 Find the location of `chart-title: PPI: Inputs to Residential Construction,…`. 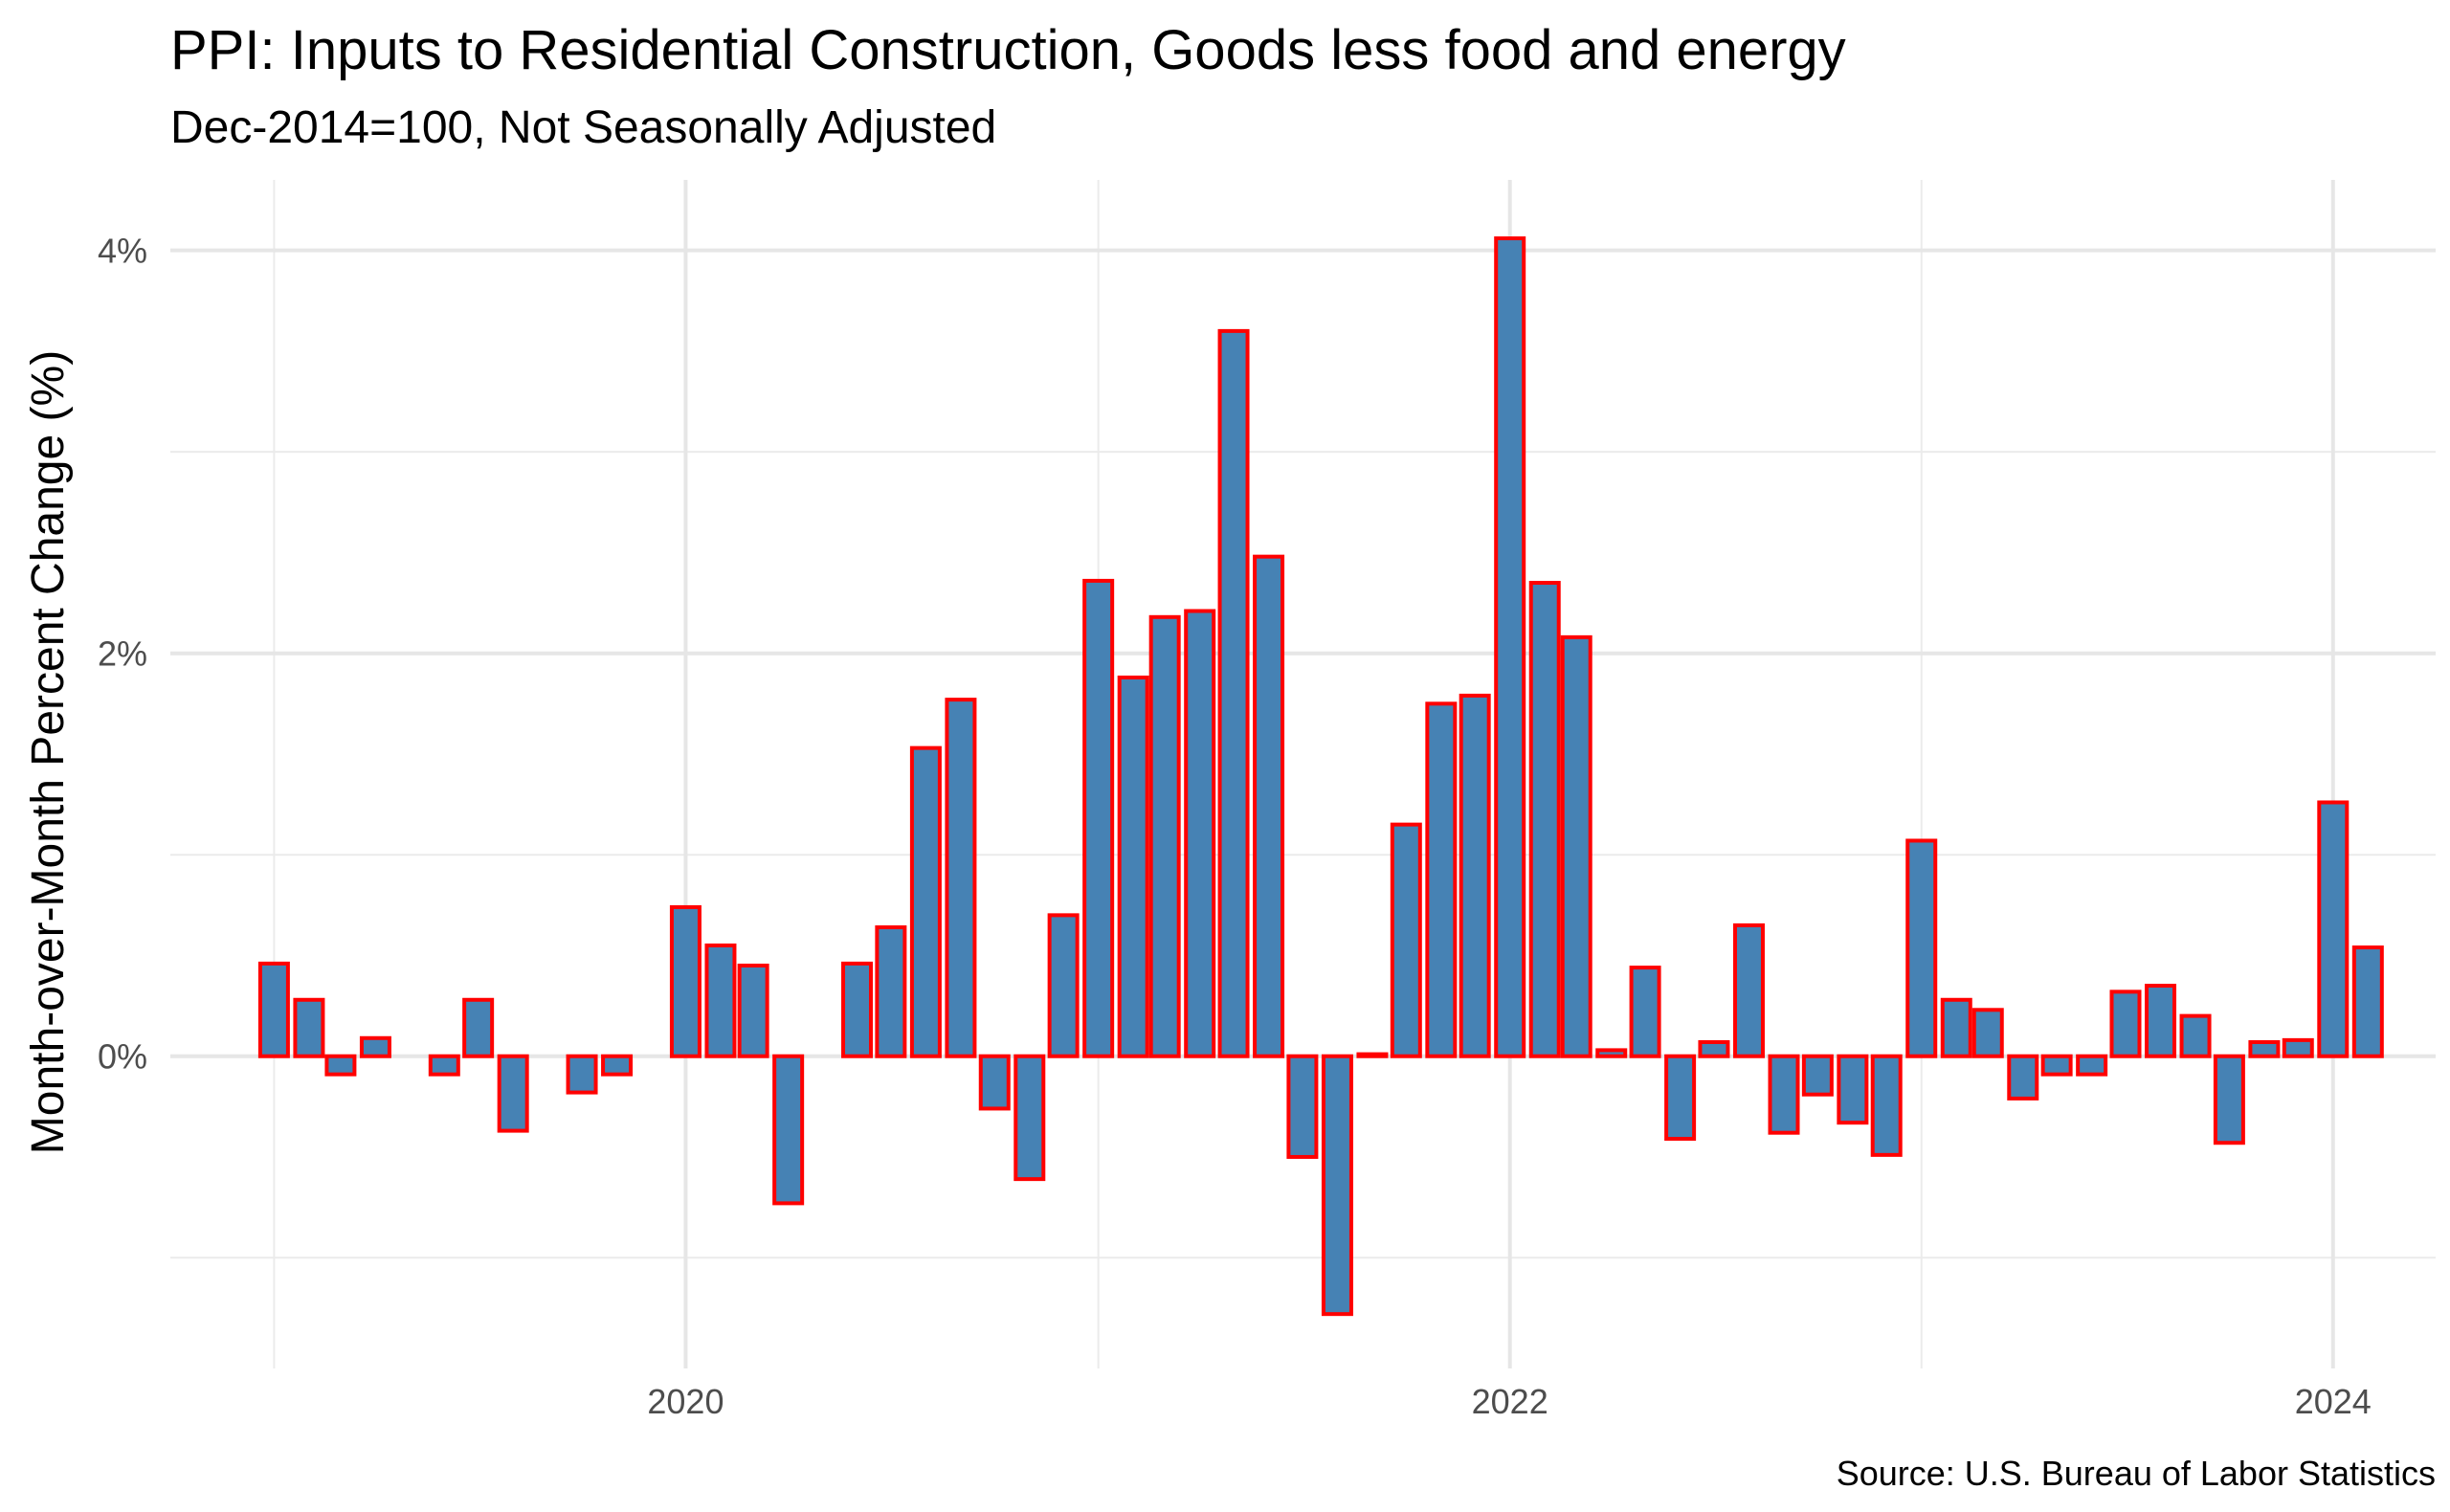

chart-title: PPI: Inputs to Residential Construction,… is located at coordinates (1008, 50).